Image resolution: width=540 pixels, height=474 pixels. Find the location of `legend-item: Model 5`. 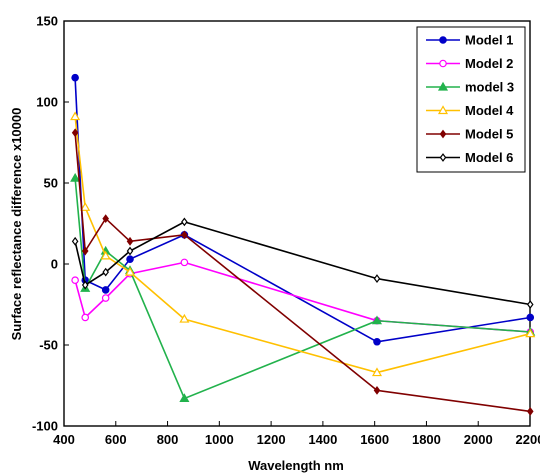

legend-item: Model 5 is located at coordinates (469, 134).